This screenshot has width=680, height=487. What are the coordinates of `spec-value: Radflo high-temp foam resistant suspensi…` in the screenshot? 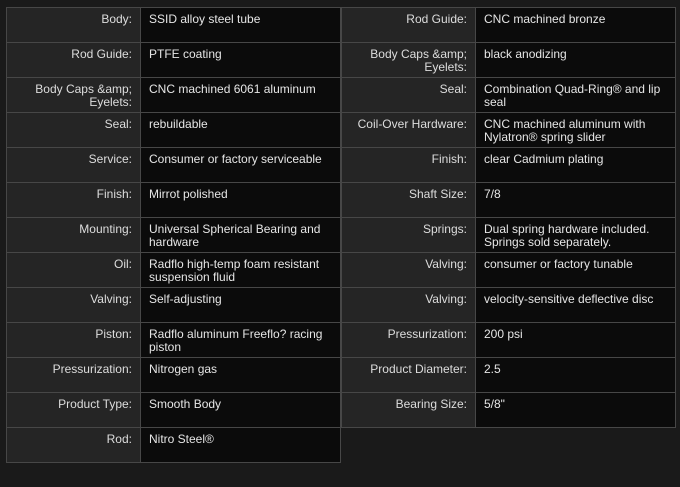 It's located at (240, 270).